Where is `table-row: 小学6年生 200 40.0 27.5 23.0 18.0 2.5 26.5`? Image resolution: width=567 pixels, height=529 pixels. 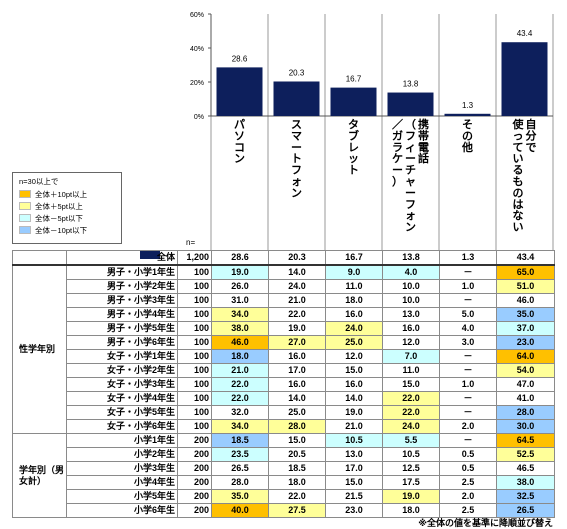
table-row: 小学6年生 200 40.0 27.5 23.0 18.0 2.5 26.5 is located at coordinates (284, 510).